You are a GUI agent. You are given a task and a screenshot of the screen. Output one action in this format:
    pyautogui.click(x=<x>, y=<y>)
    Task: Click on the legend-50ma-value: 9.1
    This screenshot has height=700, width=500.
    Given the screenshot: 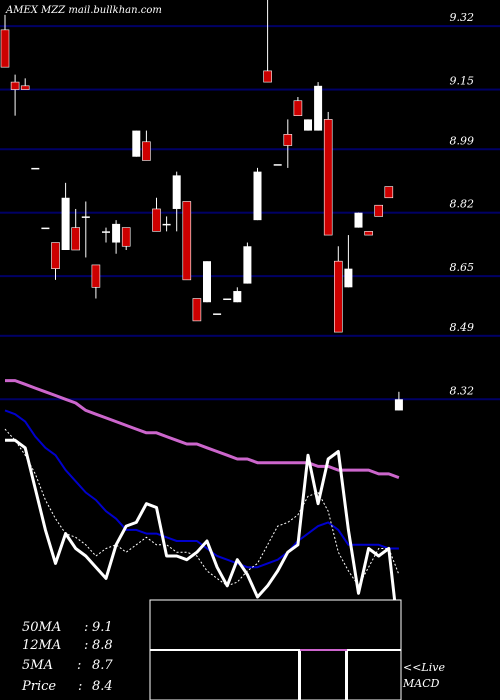 What is the action you would take?
    pyautogui.click(x=102, y=627)
    